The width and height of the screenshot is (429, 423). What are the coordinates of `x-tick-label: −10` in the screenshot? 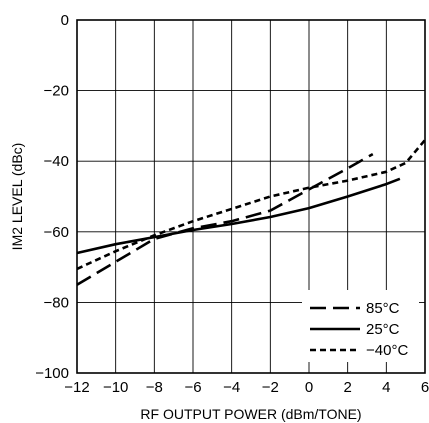 It's located at (115, 387).